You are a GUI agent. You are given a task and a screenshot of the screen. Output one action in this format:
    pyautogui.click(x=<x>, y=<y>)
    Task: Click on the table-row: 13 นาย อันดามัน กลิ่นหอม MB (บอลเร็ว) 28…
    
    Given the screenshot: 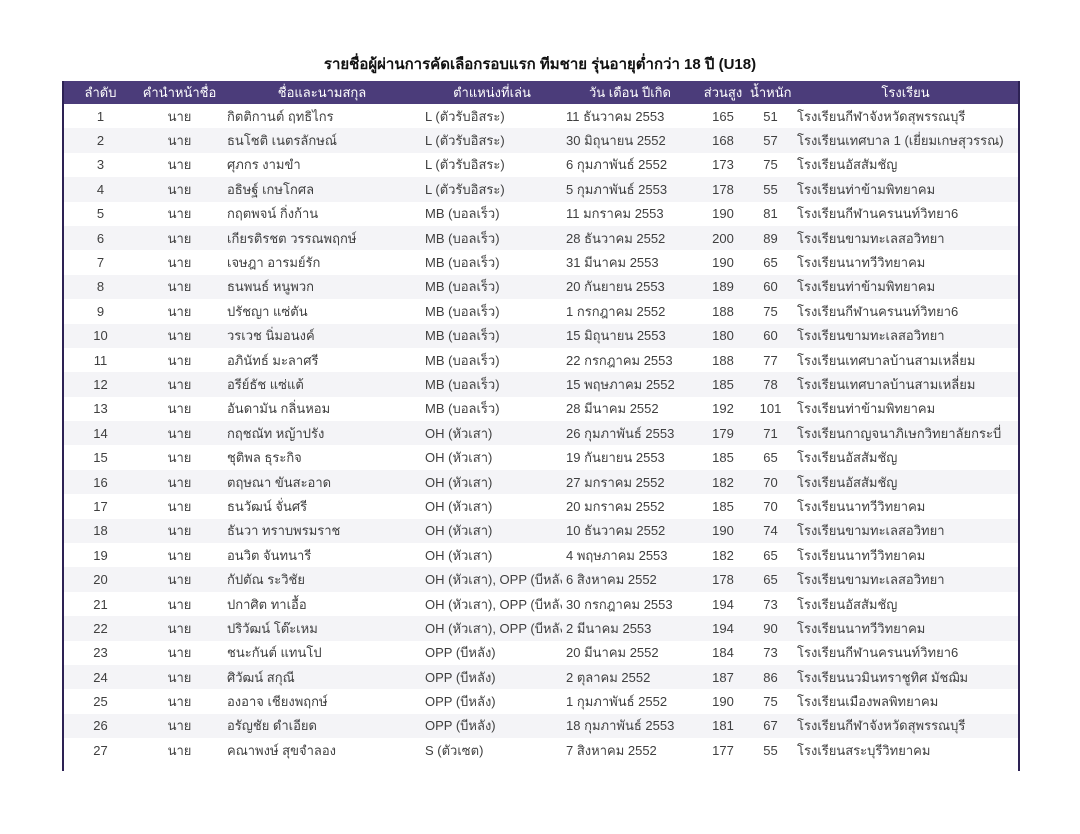 What is the action you would take?
    pyautogui.click(x=541, y=409)
    